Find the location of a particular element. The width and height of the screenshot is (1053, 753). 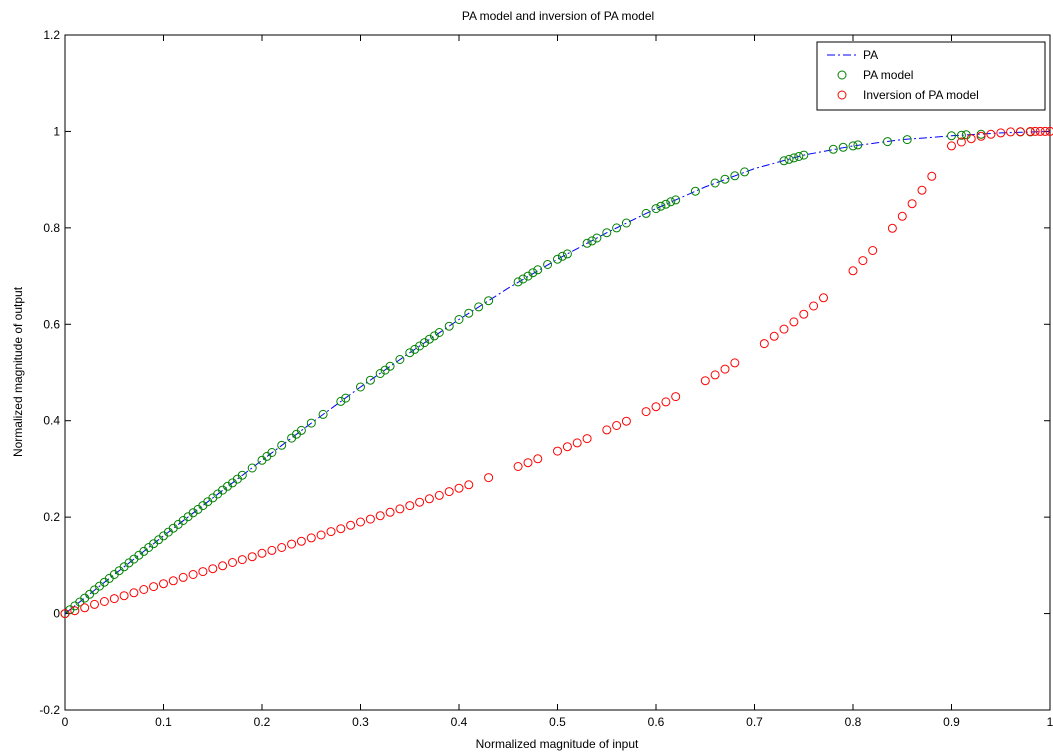

y-tick-label: -0.2 is located at coordinates (49, 710).